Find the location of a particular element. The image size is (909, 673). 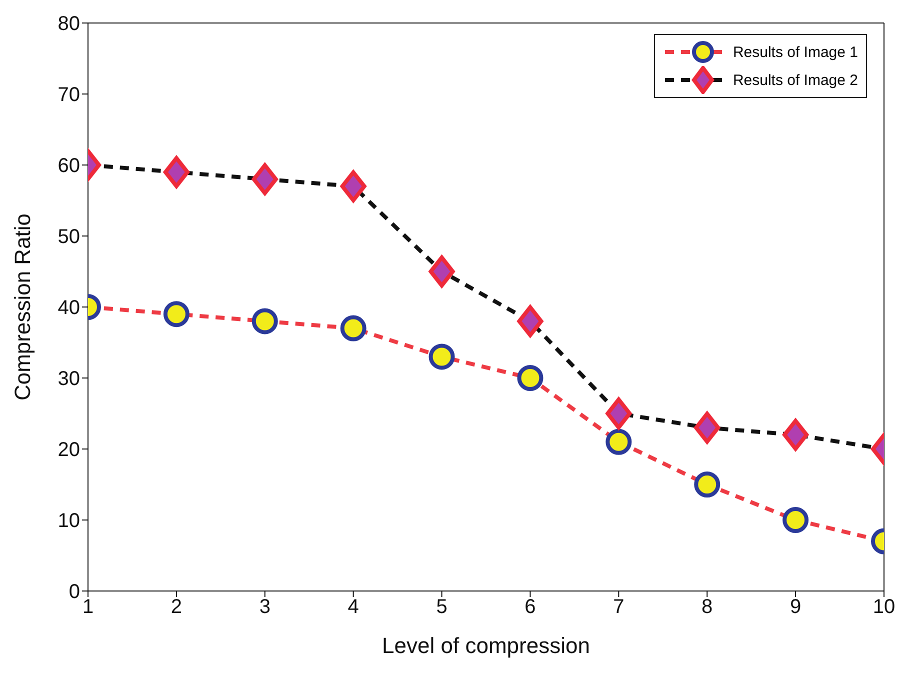

x-tick-label: 2 is located at coordinates (176, 607).